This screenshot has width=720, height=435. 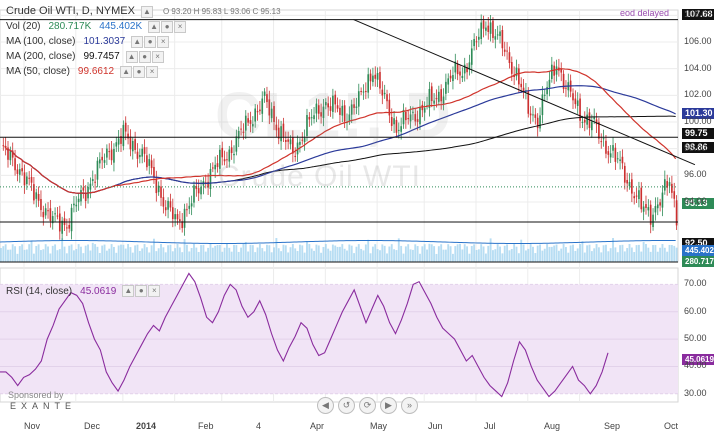 What do you see at coordinates (180, 26) in the screenshot?
I see `vol-close-icon: ×` at bounding box center [180, 26].